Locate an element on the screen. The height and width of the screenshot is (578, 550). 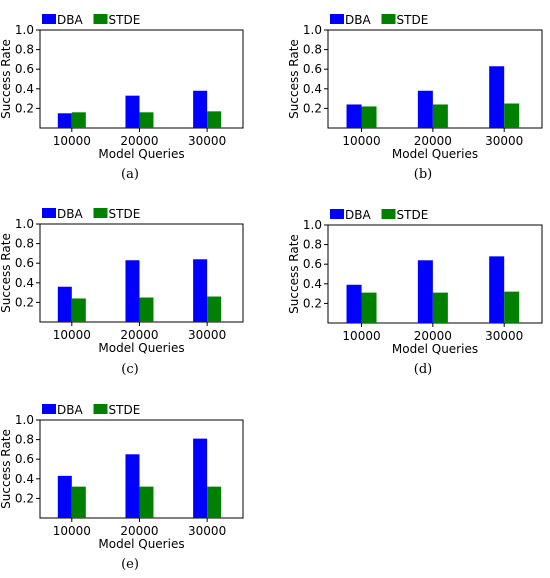
panel-caption: (e) is located at coordinates (130, 564).